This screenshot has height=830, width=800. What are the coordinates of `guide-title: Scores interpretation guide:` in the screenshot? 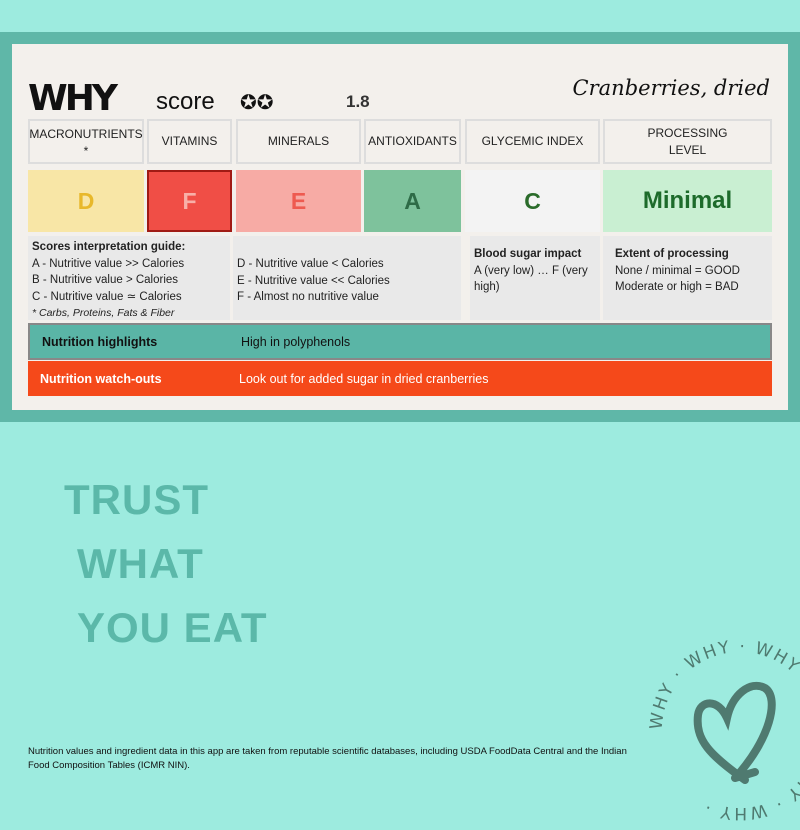 It's located at (109, 247).